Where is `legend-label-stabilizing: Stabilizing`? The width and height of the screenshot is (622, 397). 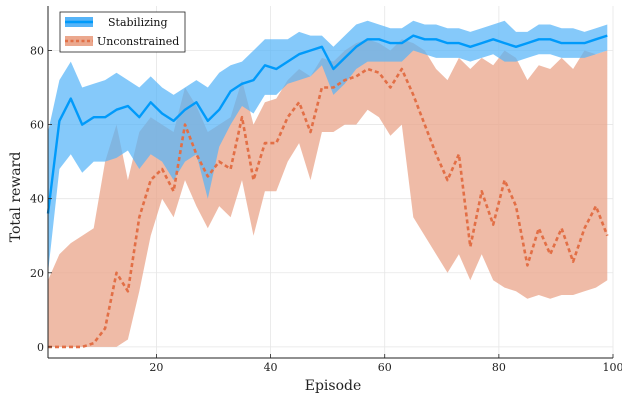
legend-label-stabilizing: Stabilizing is located at coordinates (138, 22).